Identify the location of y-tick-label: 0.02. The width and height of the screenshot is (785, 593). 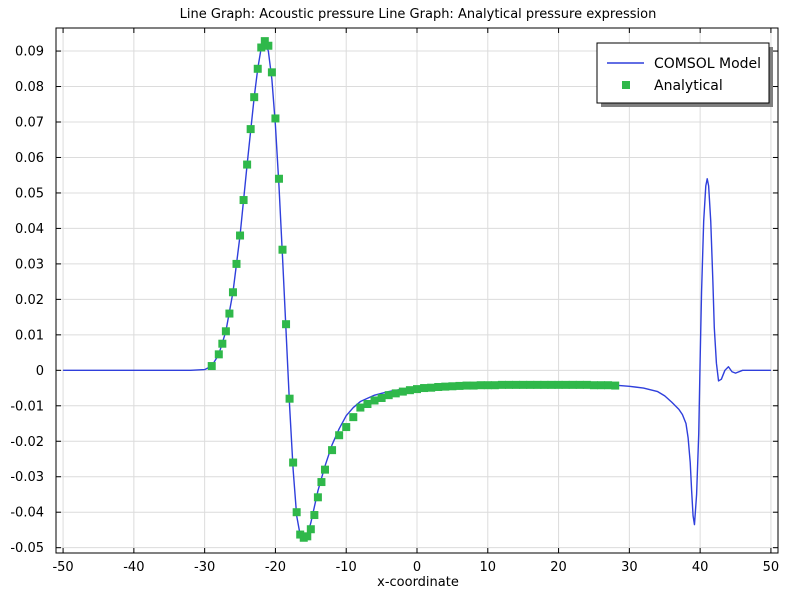
(29, 300).